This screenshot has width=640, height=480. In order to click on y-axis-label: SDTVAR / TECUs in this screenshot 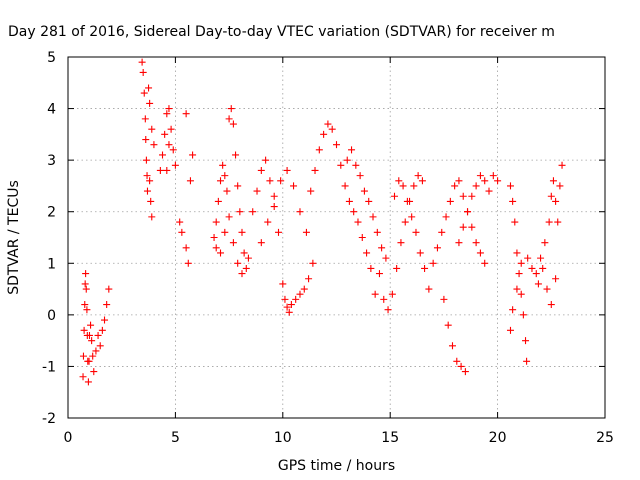, I will do `click(14, 237)`.